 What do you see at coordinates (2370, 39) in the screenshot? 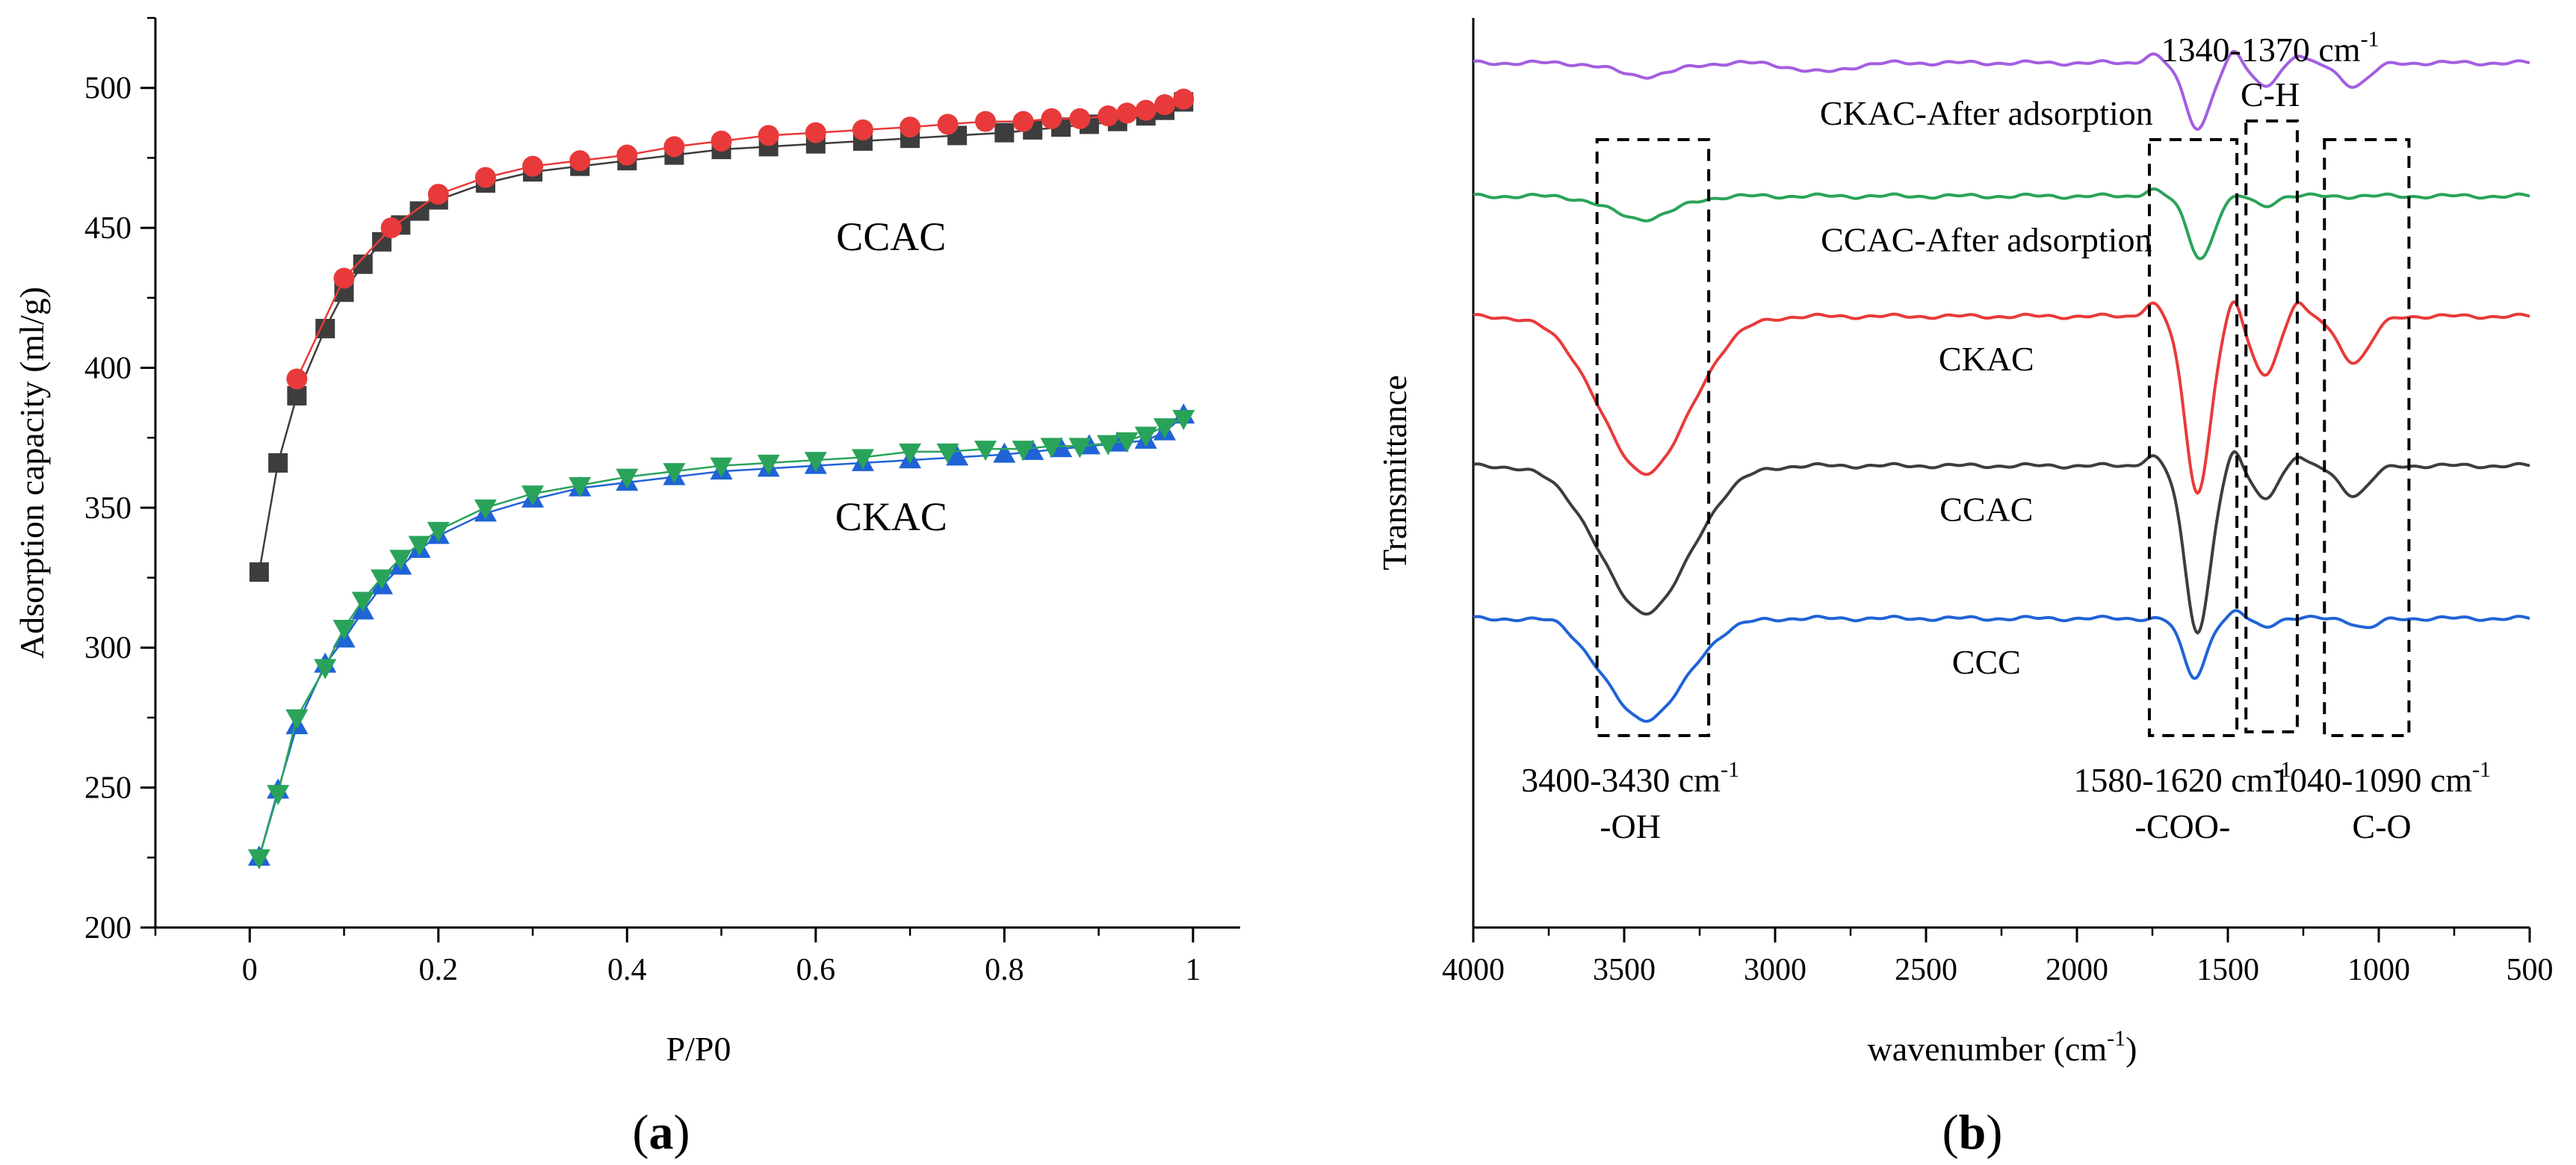
I see `b-ch-region-wavenumber-sup: -1` at bounding box center [2370, 39].